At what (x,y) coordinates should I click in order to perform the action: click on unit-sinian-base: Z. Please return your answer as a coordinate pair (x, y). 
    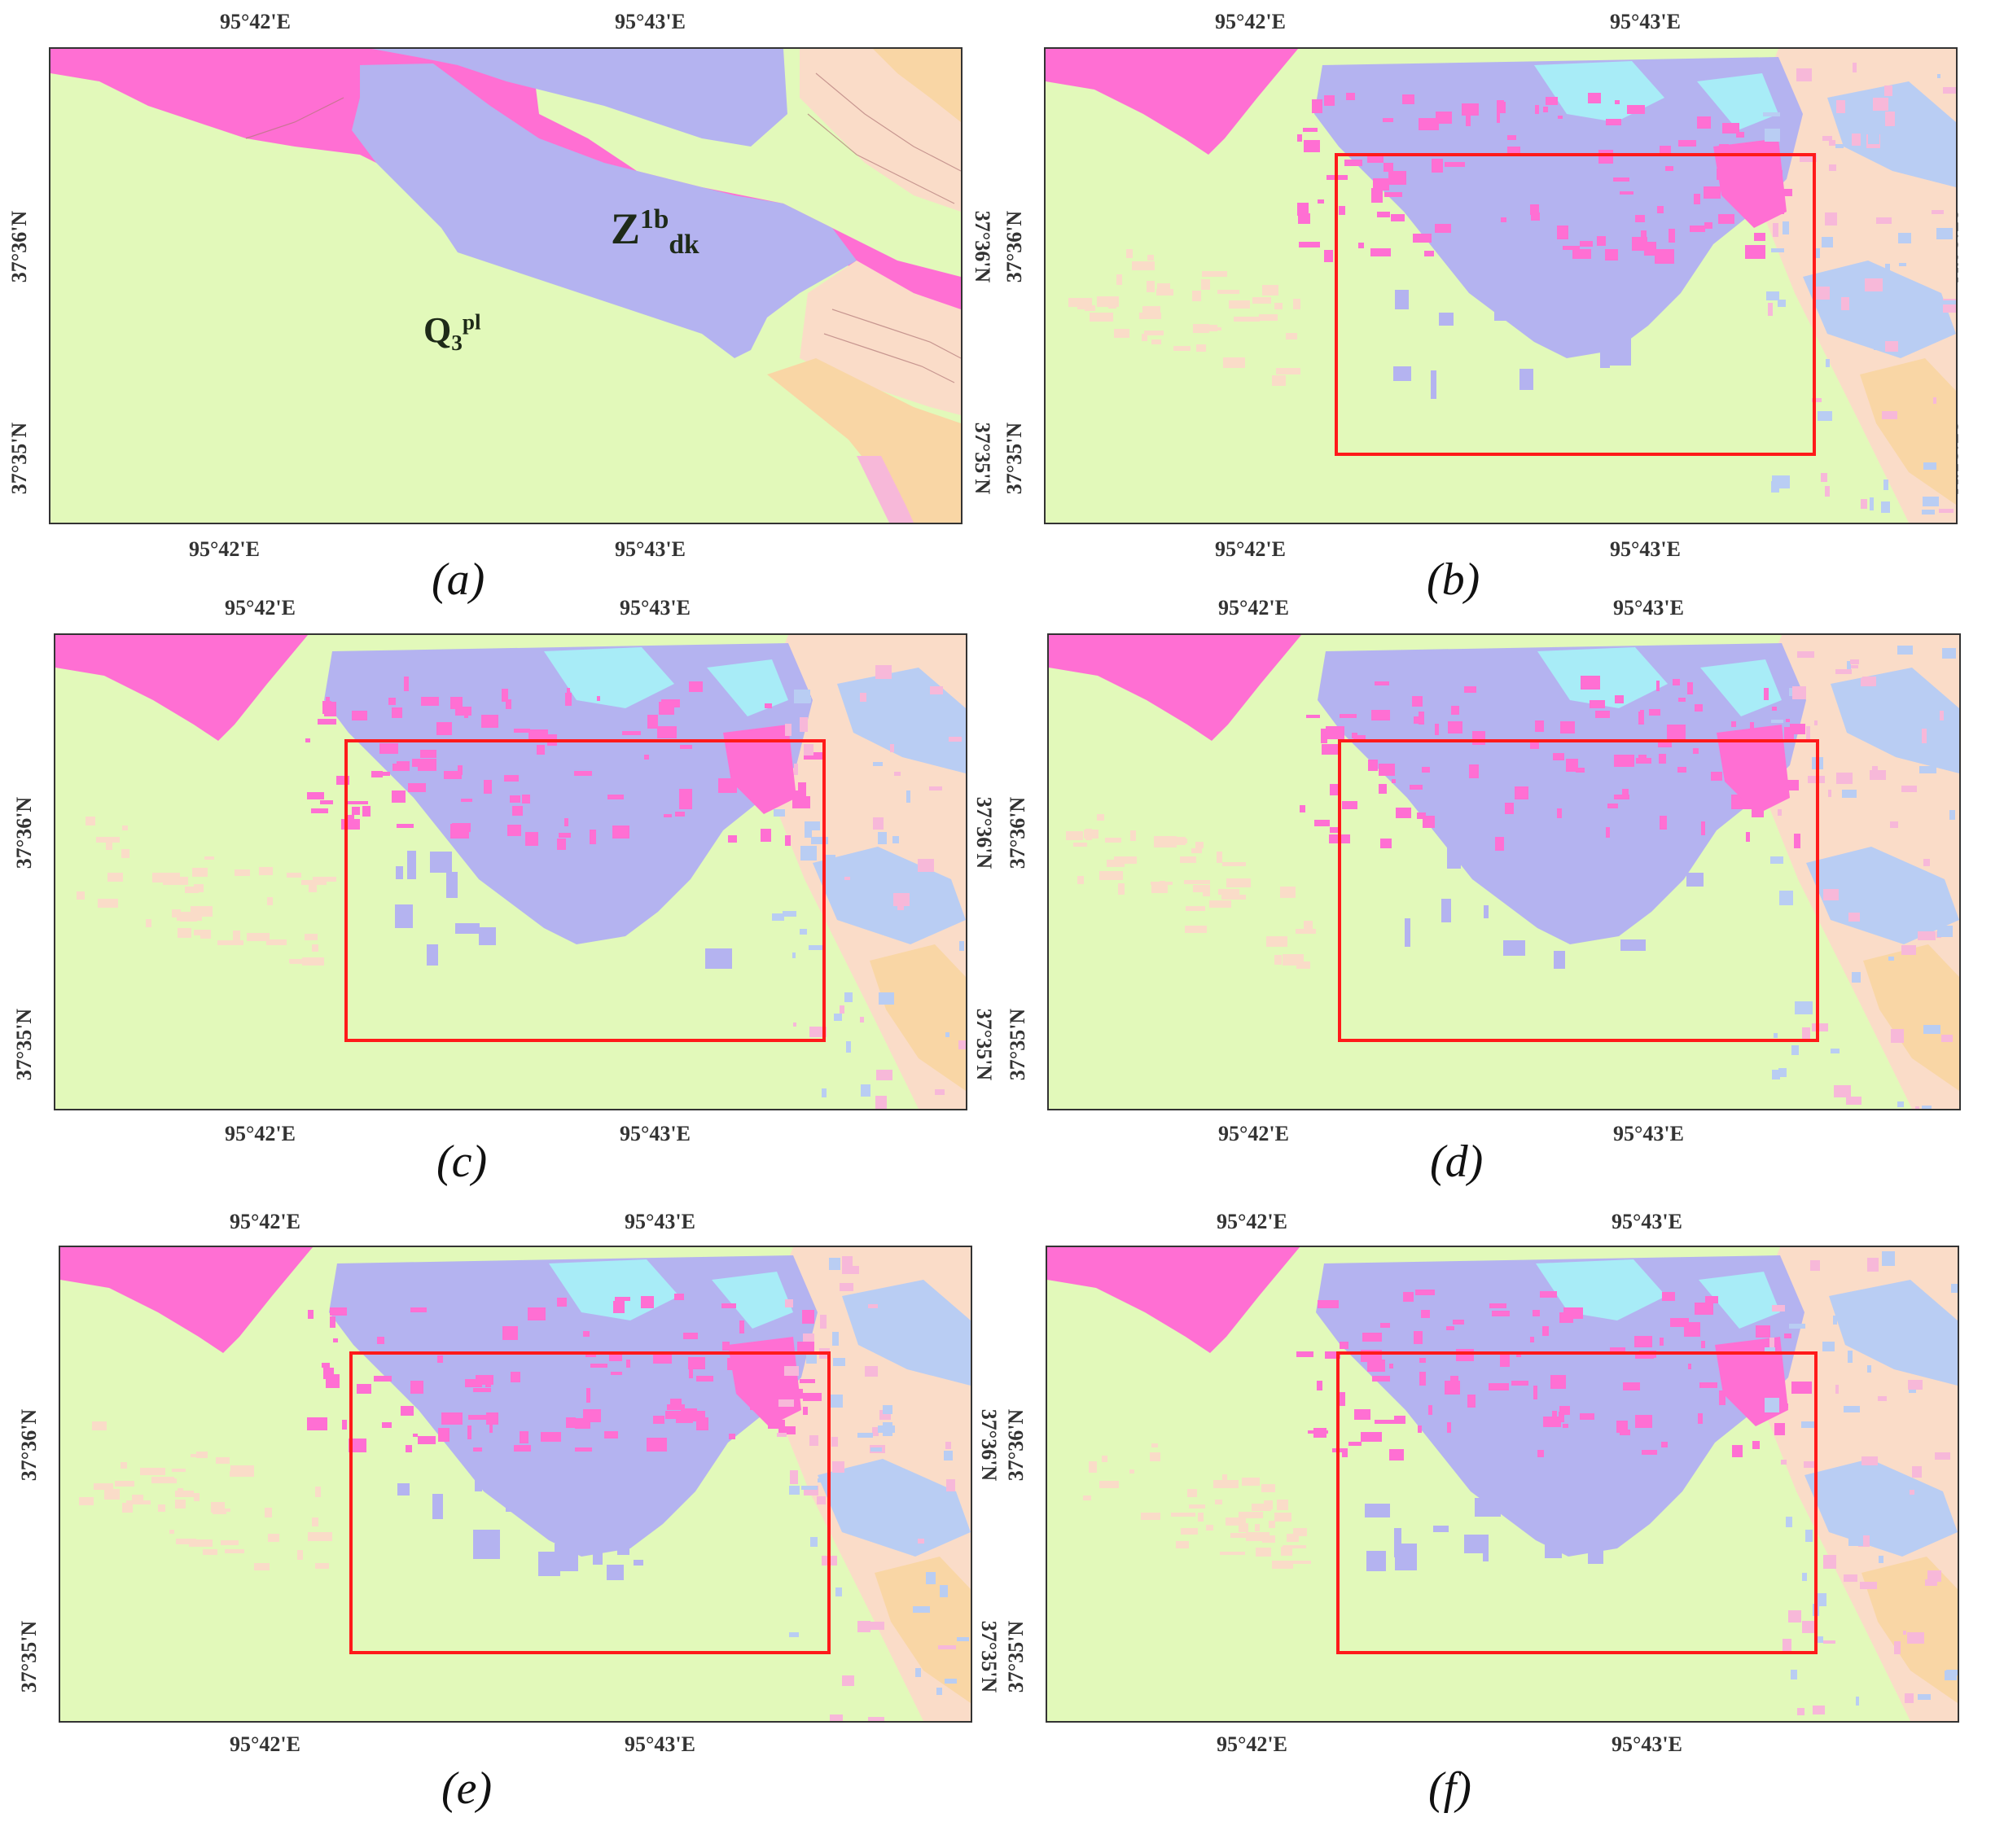
    Looking at the image, I should click on (626, 228).